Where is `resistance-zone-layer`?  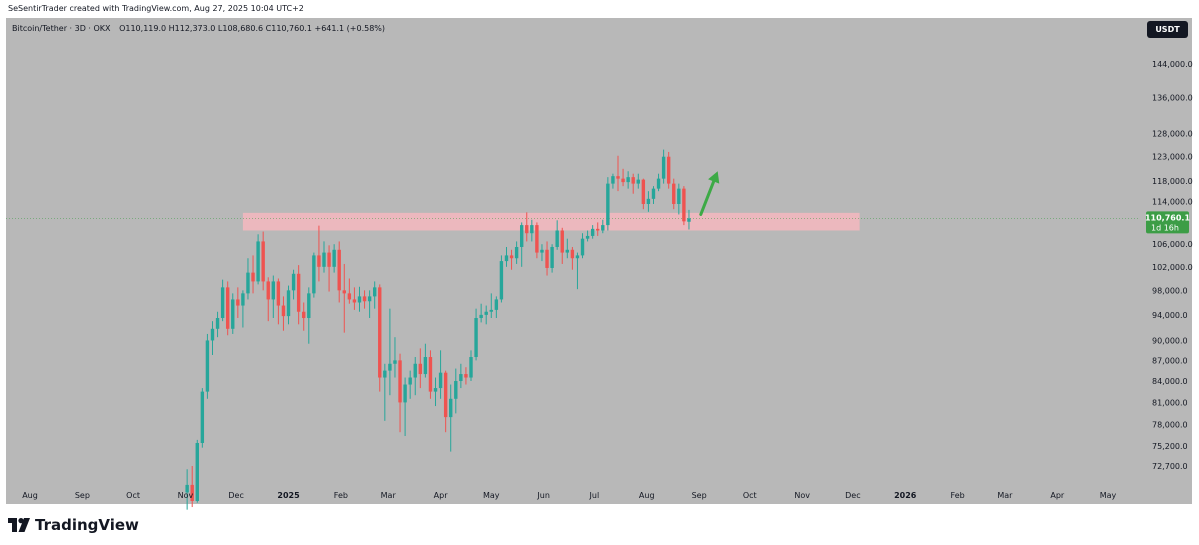 resistance-zone-layer is located at coordinates (551, 221).